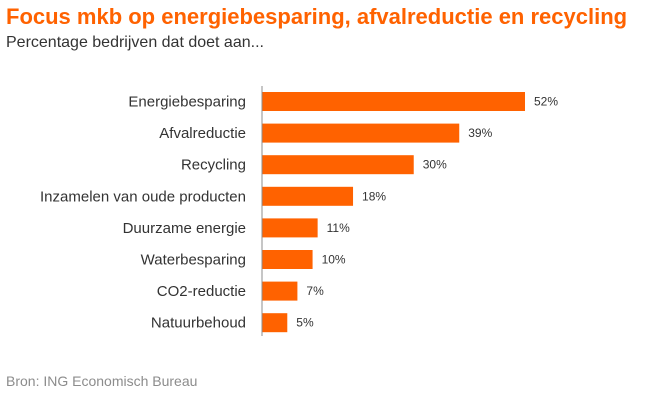 This screenshot has height=402, width=659. Describe the element at coordinates (201, 291) in the screenshot. I see `category-label-6: CO2-reductie` at that location.